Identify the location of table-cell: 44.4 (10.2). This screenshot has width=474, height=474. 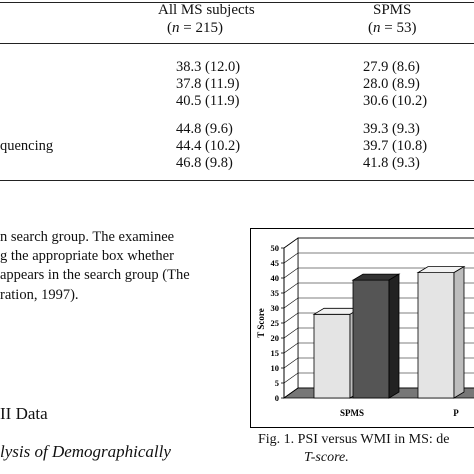
(208, 146).